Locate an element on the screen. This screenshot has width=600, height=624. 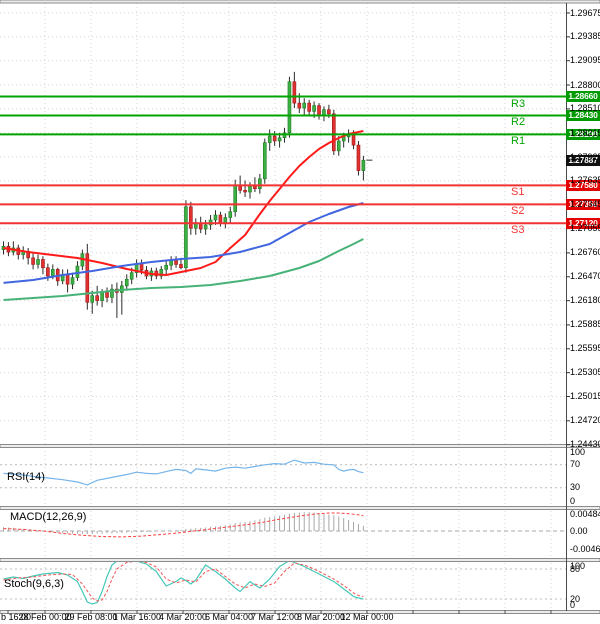
time-label-6: 7 Mar 12:00 is located at coordinates (275, 617).